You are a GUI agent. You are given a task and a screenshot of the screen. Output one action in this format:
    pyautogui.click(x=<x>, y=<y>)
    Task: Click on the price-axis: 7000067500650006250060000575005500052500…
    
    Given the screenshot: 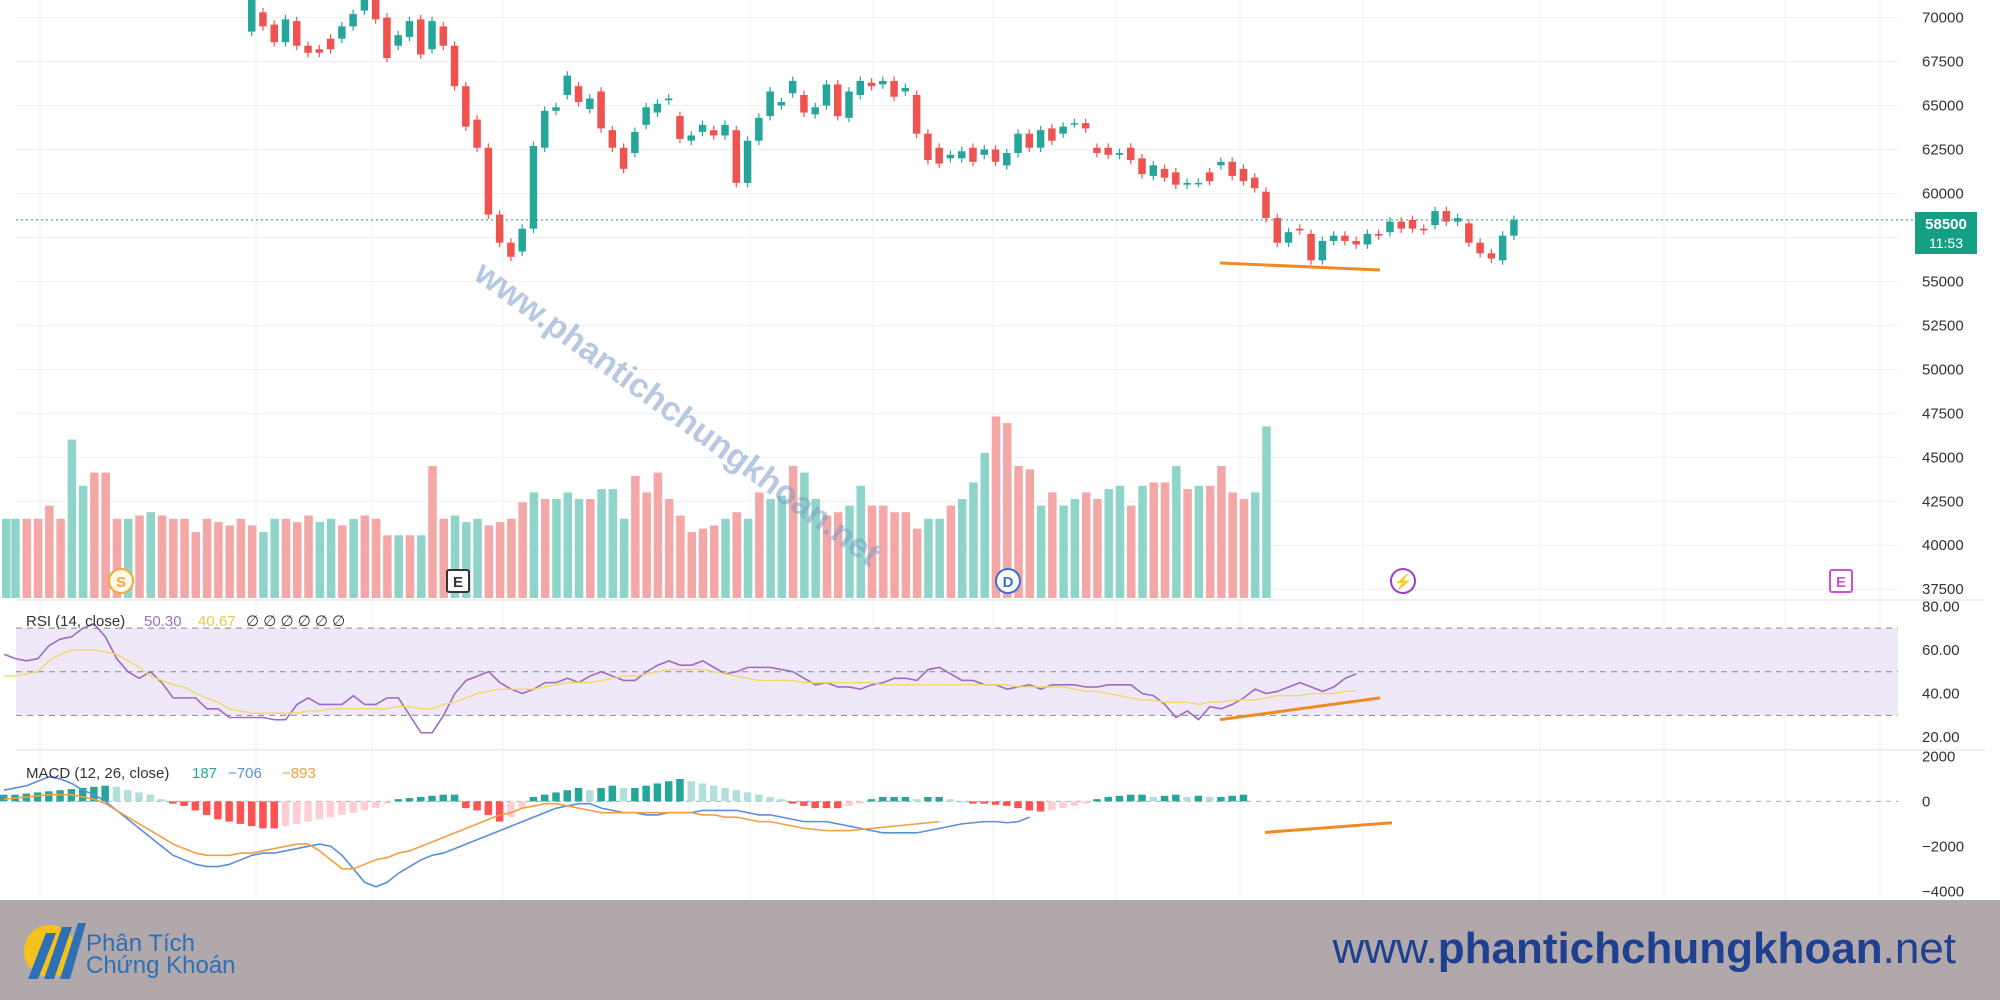 What is the action you would take?
    pyautogui.click(x=1943, y=304)
    